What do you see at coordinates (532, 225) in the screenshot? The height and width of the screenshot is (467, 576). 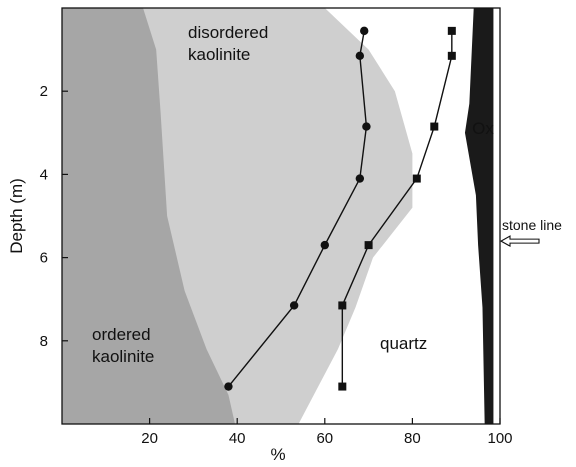 I see `stone-line-label: stone line` at bounding box center [532, 225].